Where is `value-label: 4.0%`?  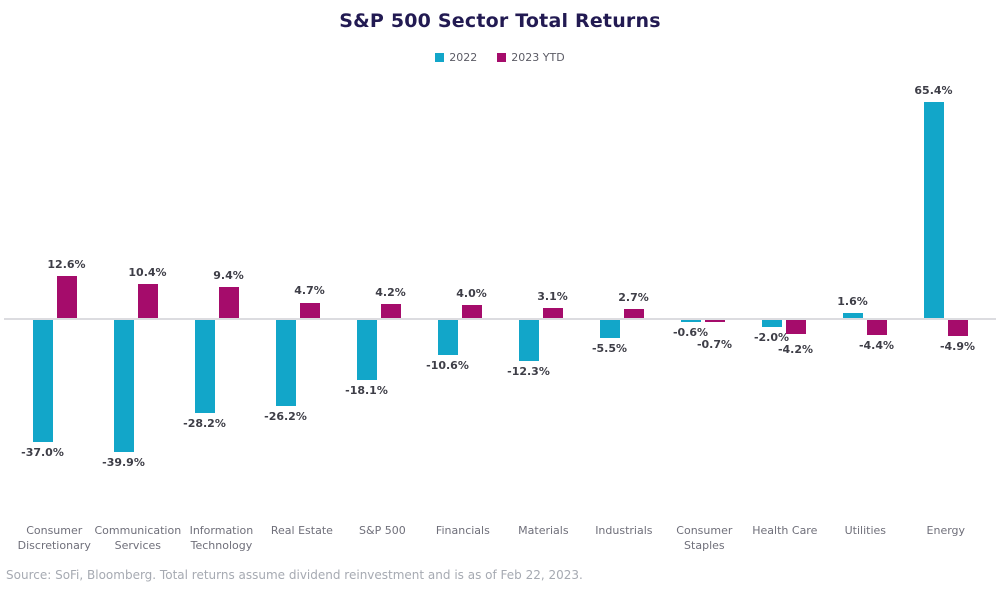 value-label: 4.0% is located at coordinates (471, 293).